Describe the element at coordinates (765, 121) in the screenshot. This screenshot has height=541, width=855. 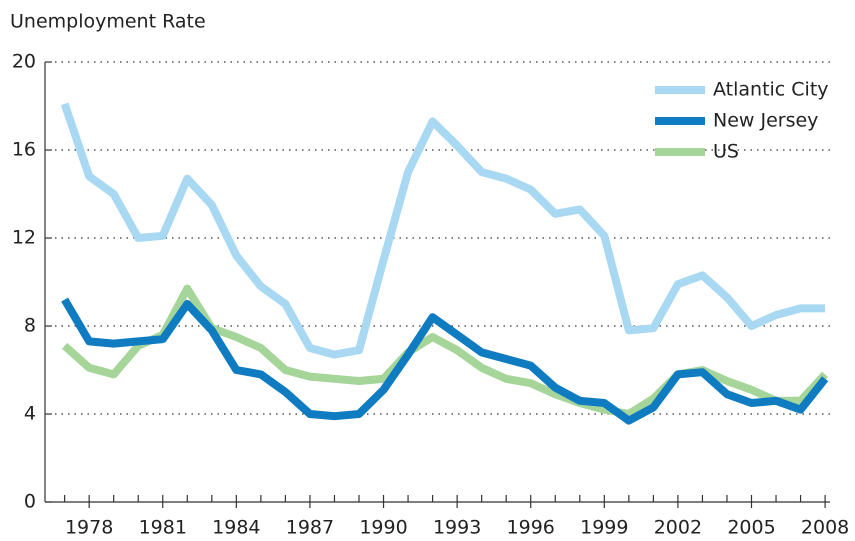
I see `legend-label: New Jersey` at that location.